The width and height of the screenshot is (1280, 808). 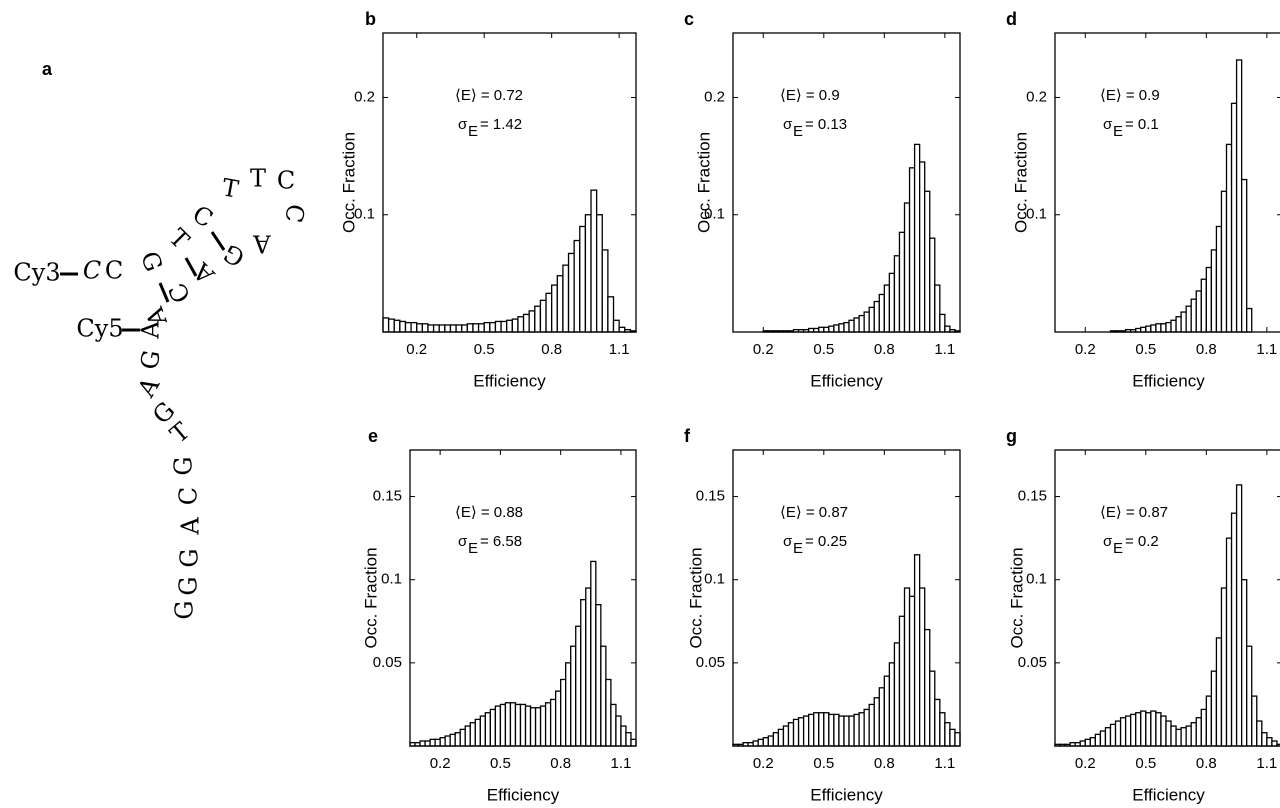 I want to click on mean-annotation: ⟨E⟩ = 0.9, so click(x=1130, y=95).